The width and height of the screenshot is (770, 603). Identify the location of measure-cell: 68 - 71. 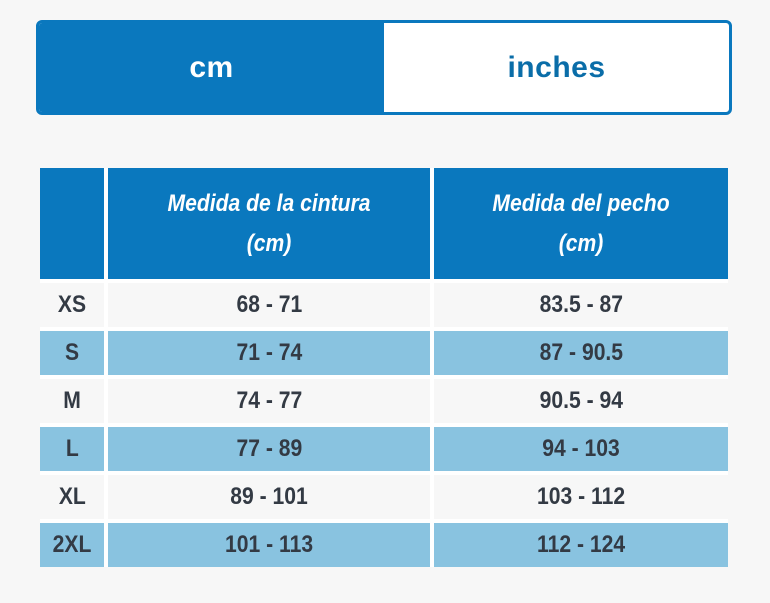
(269, 305).